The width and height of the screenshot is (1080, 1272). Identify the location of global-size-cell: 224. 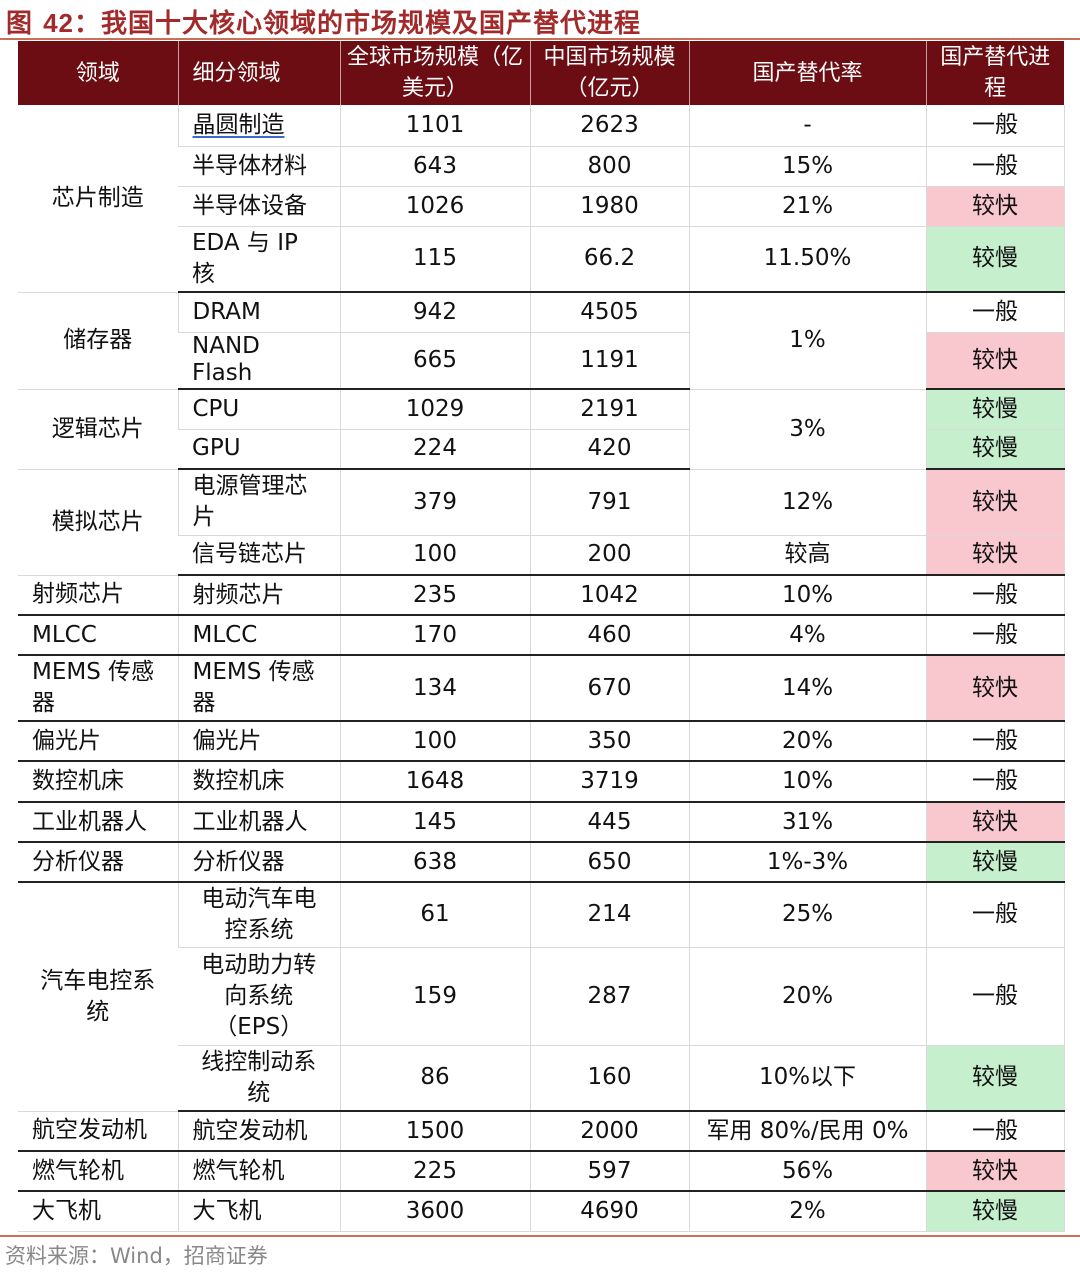
(434, 449).